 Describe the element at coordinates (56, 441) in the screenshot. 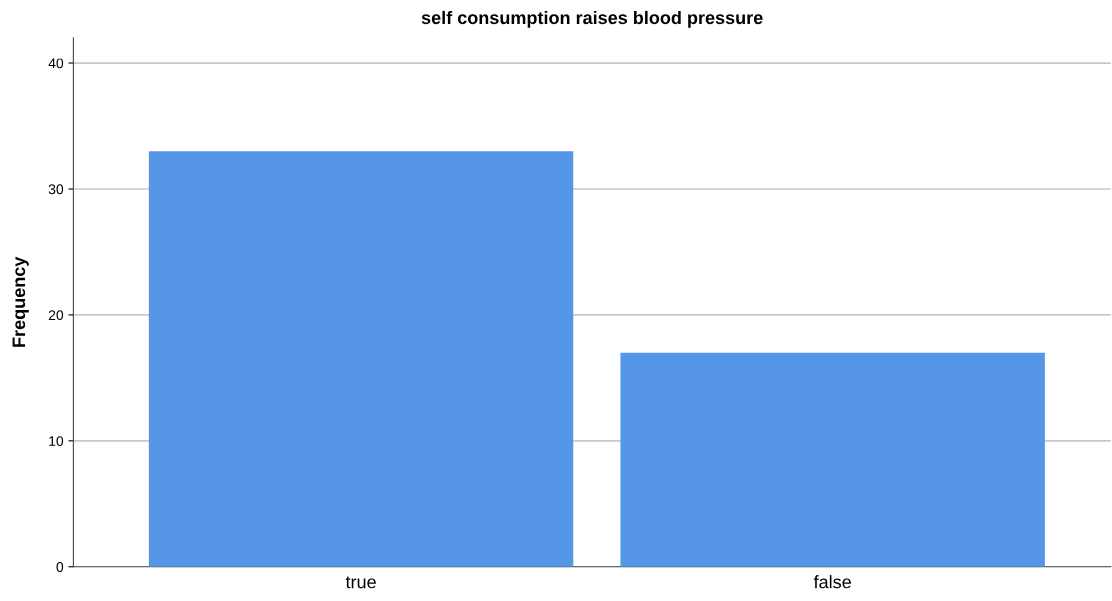

I see `y-tick-label: 10` at that location.